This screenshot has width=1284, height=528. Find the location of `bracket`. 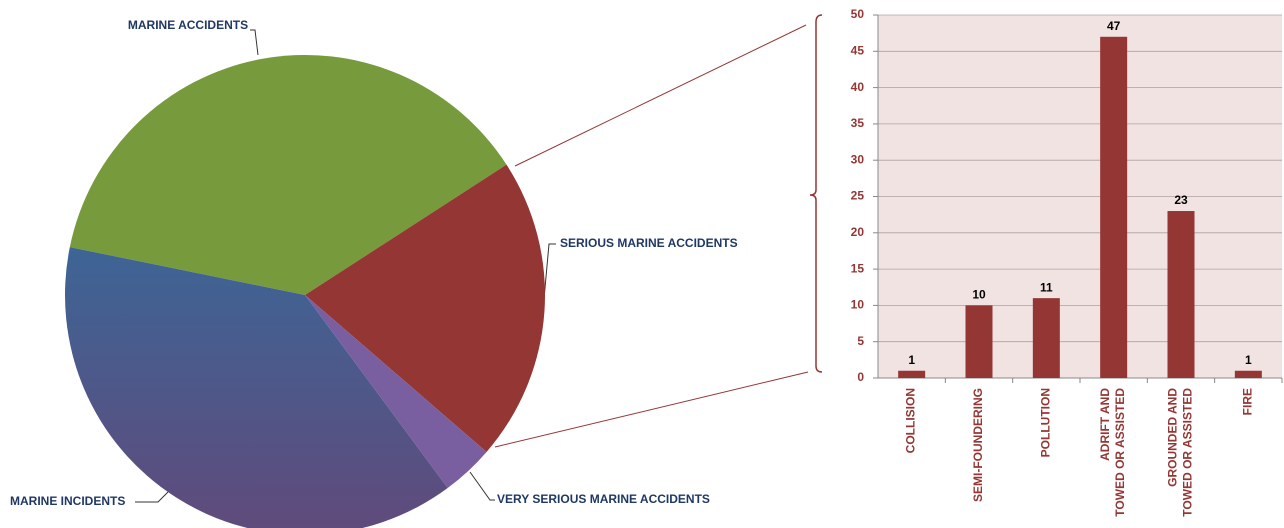

bracket is located at coordinates (816, 193).